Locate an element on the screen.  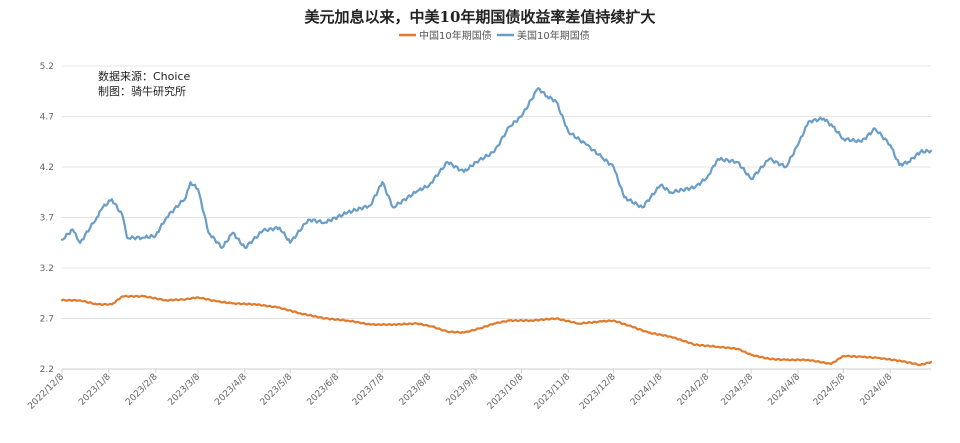
source-note: 数据来源：Choice is located at coordinates (144, 76).